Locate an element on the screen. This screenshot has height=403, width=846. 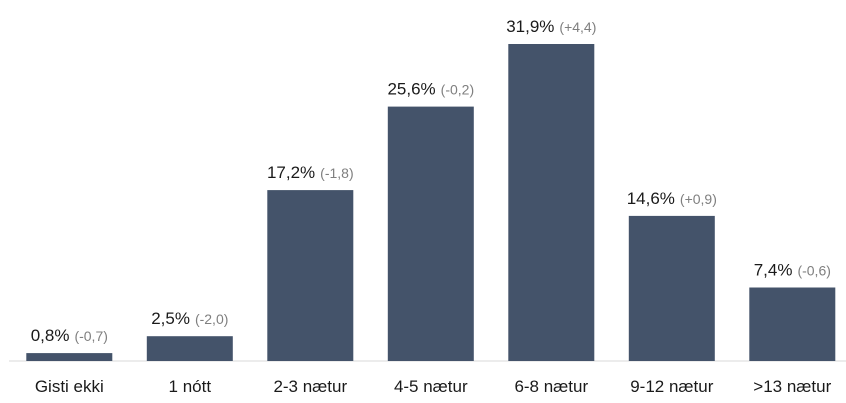
value-3: 25,6% is located at coordinates (411, 89).